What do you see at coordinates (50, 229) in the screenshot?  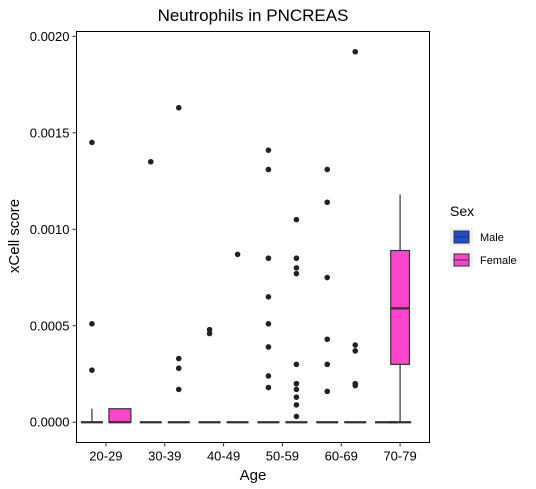 I see `y-tick-label: 0.0010` at bounding box center [50, 229].